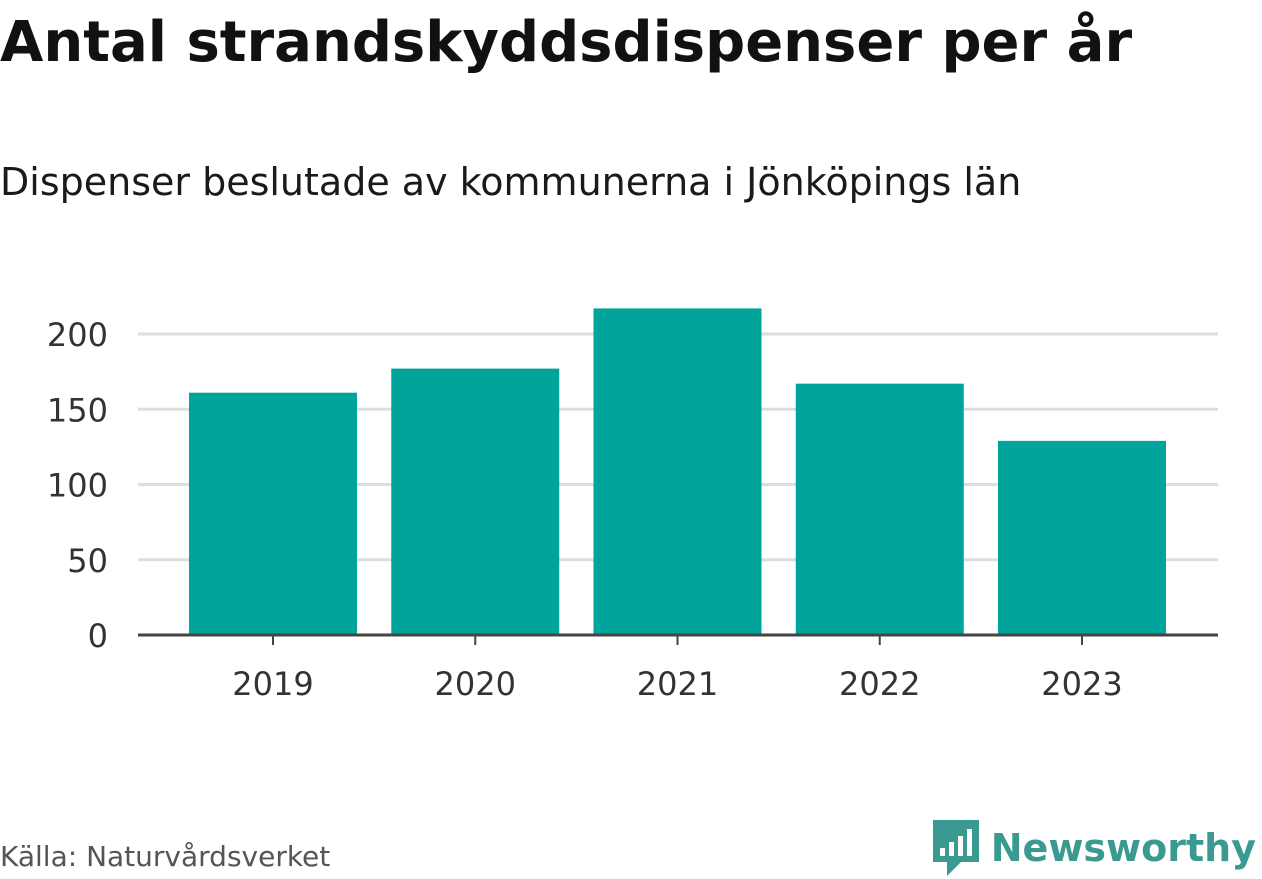 Image resolution: width=1262 pixels, height=879 pixels. I want to click on bar-2022, so click(879, 509).